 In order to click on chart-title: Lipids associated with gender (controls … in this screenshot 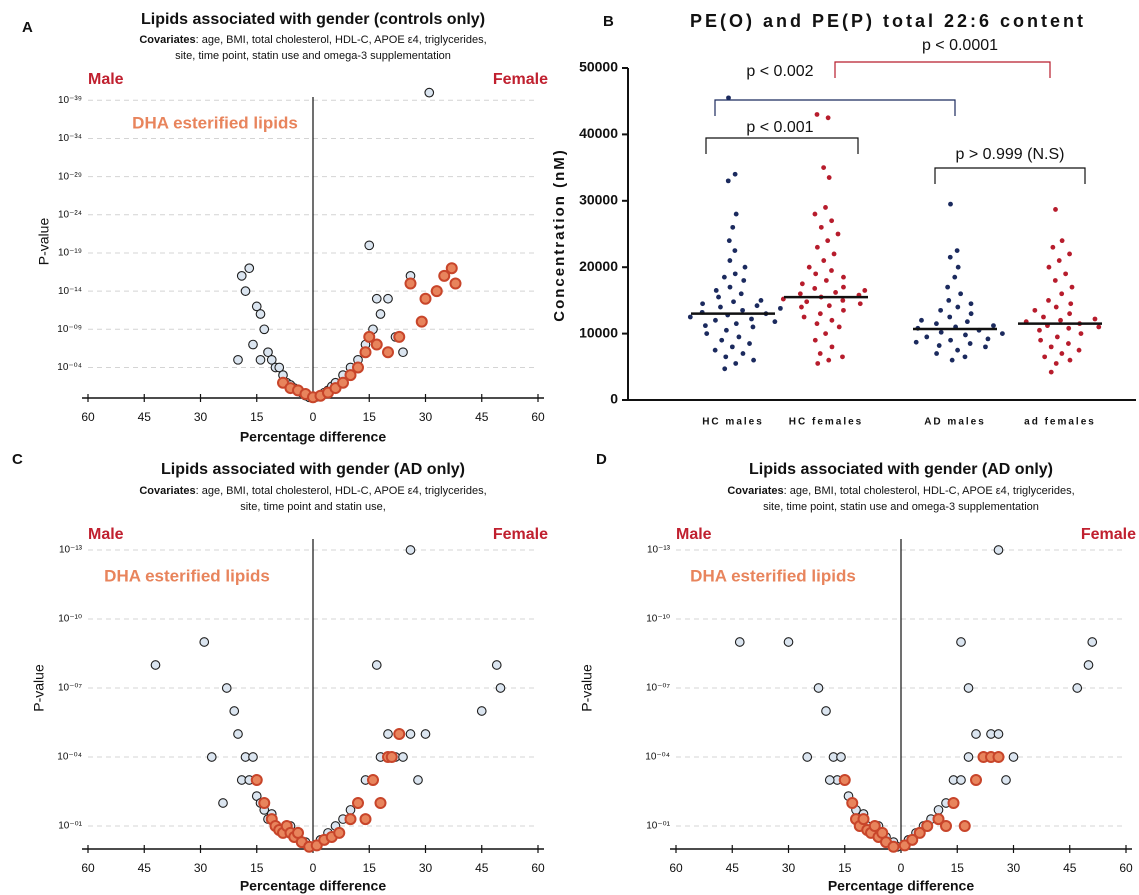, I will do `click(313, 19)`.